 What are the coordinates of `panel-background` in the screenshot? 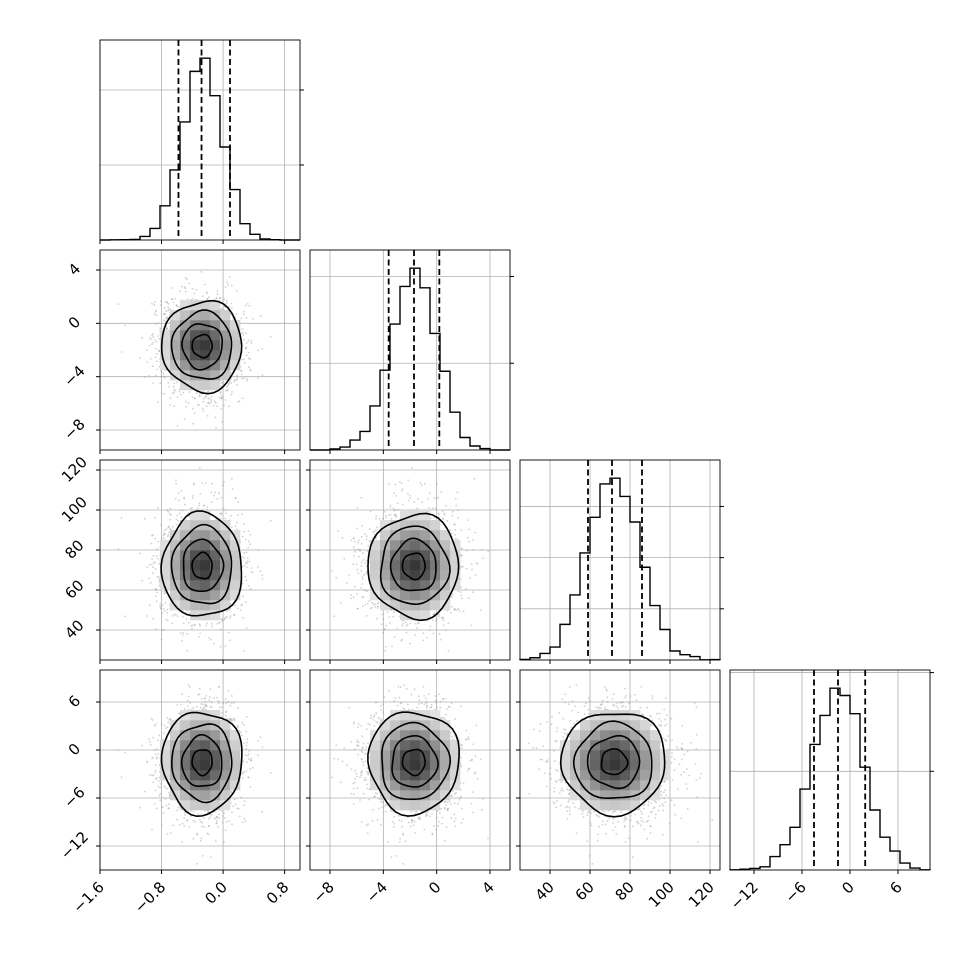 It's located at (200, 140).